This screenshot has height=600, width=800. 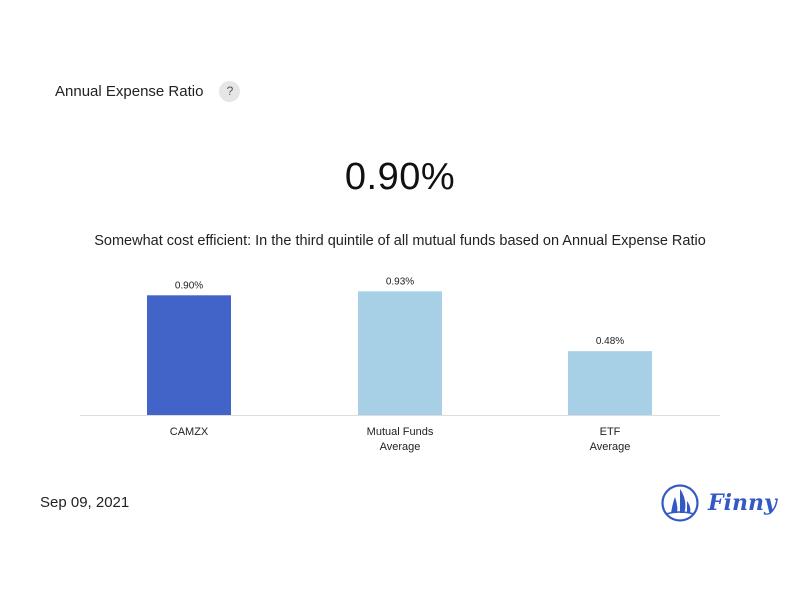 I want to click on sailboat-logo-icon, so click(x=680, y=503).